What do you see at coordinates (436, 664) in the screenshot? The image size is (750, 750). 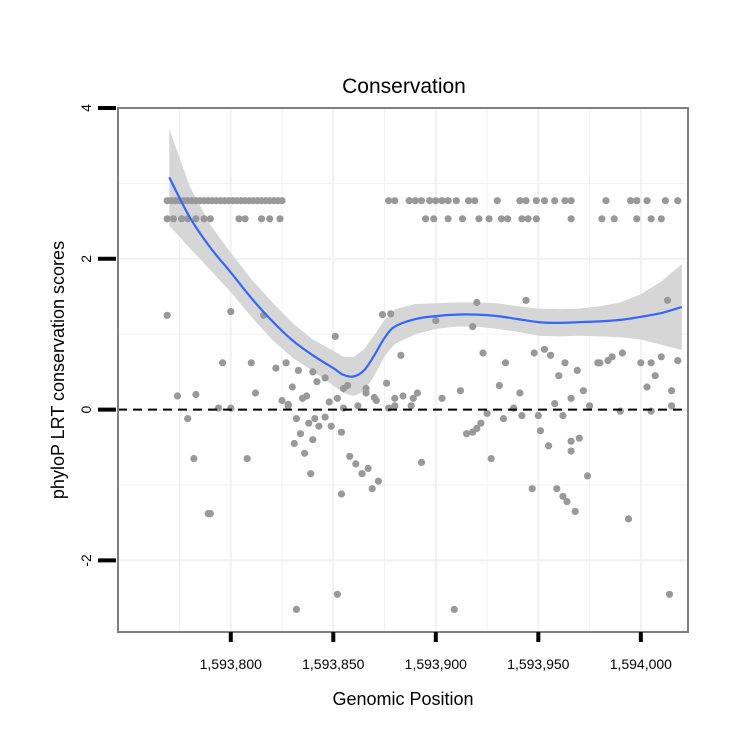 I see `x-tick-label: 1,593,900` at bounding box center [436, 664].